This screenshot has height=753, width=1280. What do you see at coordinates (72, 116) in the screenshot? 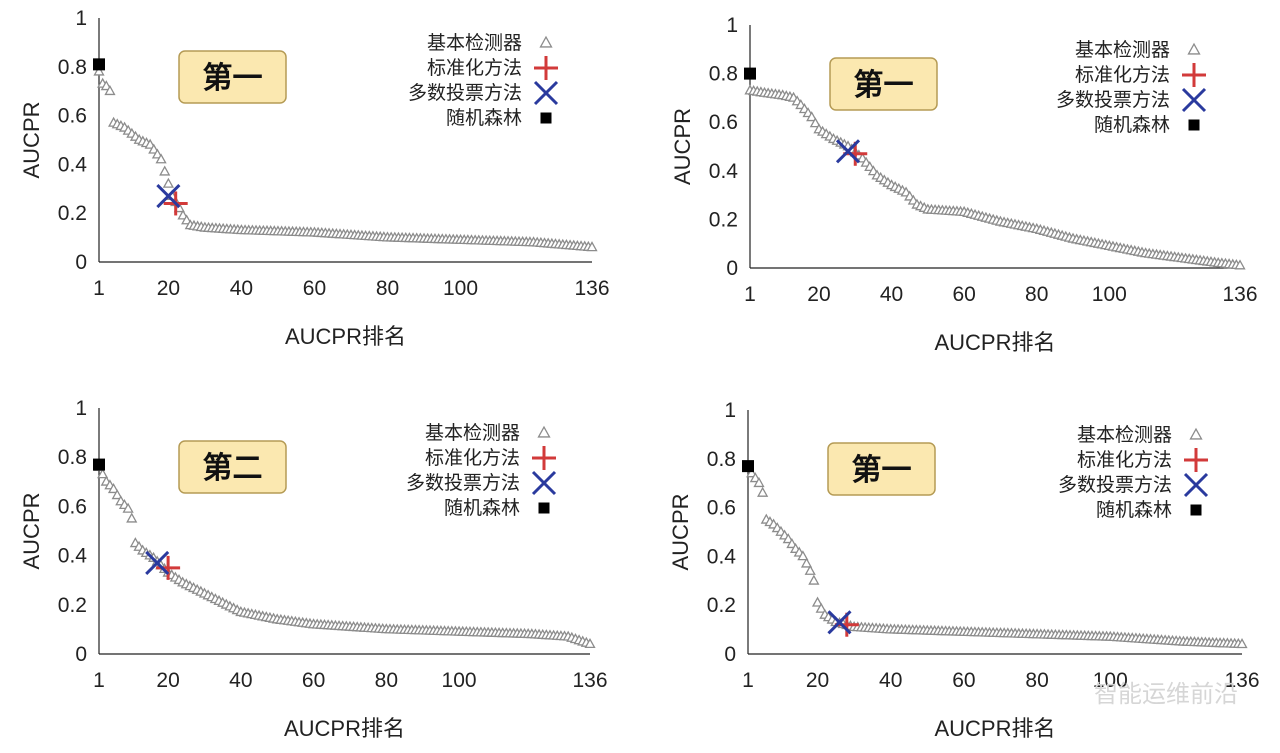
I see `y-tick-label: 0.6` at bounding box center [72, 116].